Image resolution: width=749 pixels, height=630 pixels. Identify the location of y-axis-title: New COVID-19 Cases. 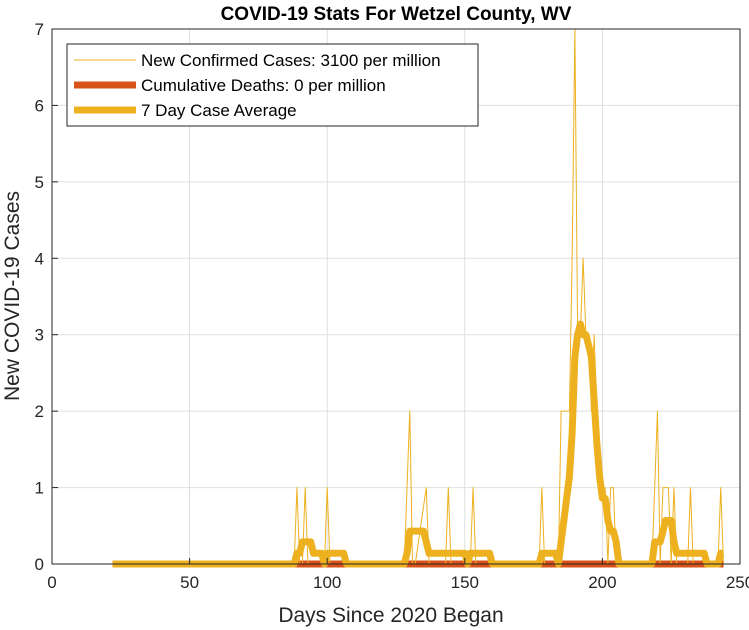
(12, 296).